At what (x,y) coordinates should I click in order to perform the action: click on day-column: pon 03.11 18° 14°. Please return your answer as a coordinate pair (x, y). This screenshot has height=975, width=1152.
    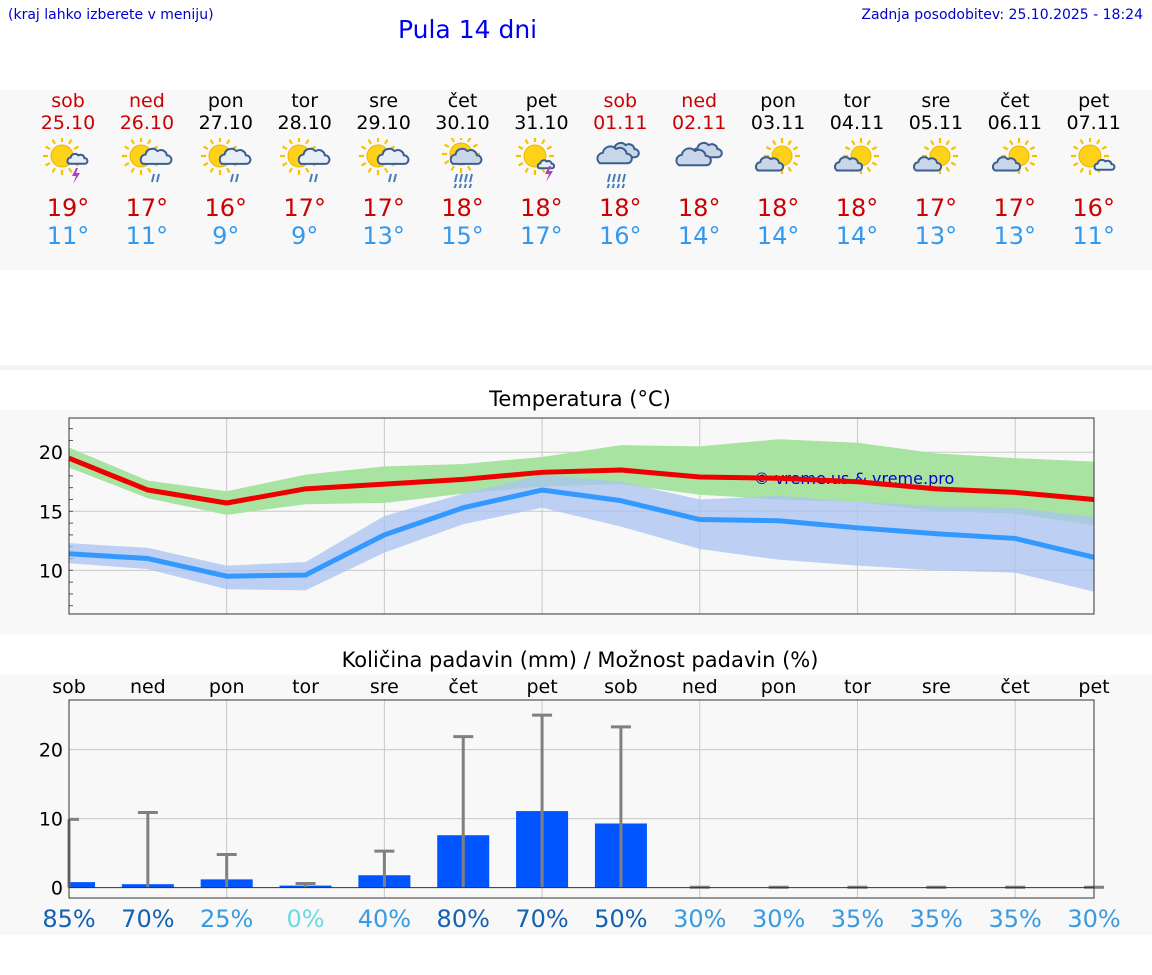
    Looking at the image, I should click on (778, 170).